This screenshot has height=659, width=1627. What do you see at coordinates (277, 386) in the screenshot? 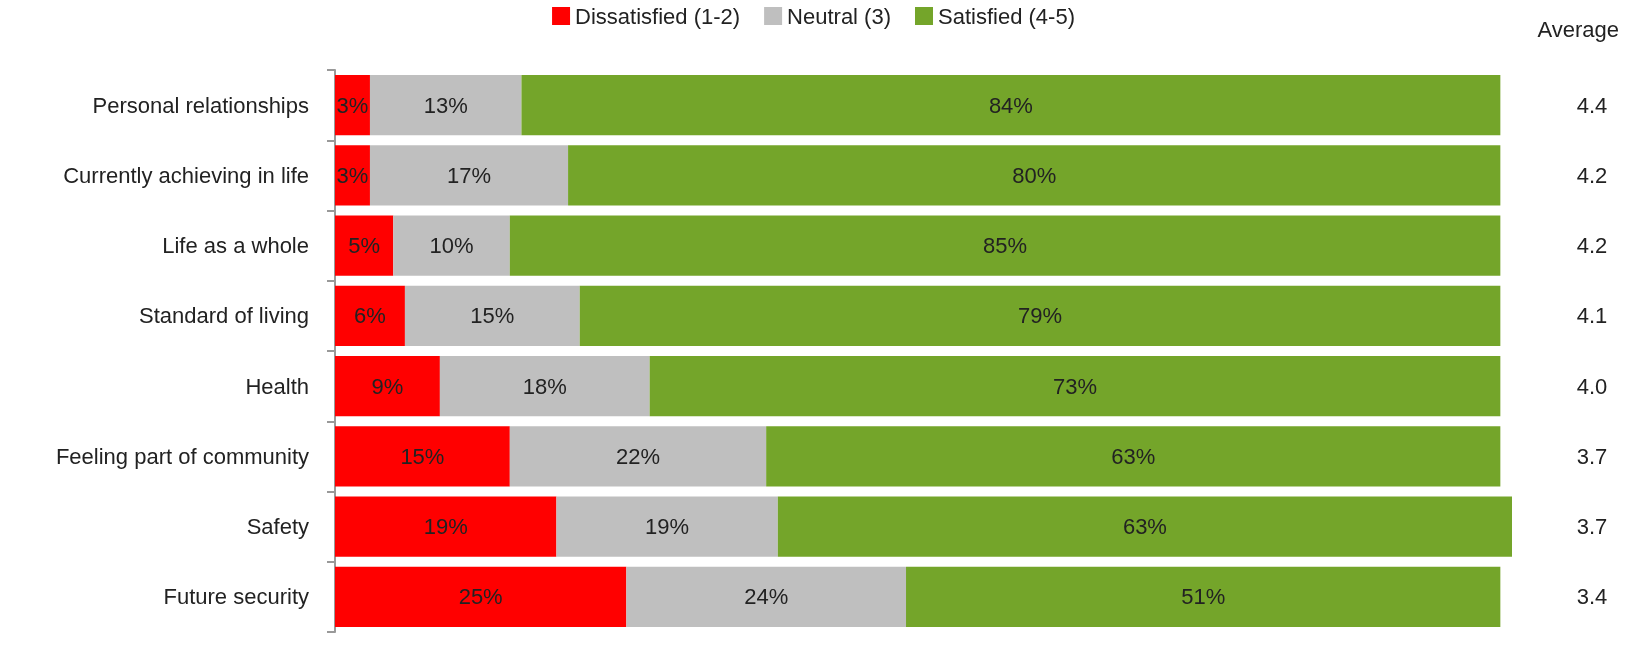
I see `y-tick-label: Health` at bounding box center [277, 386].